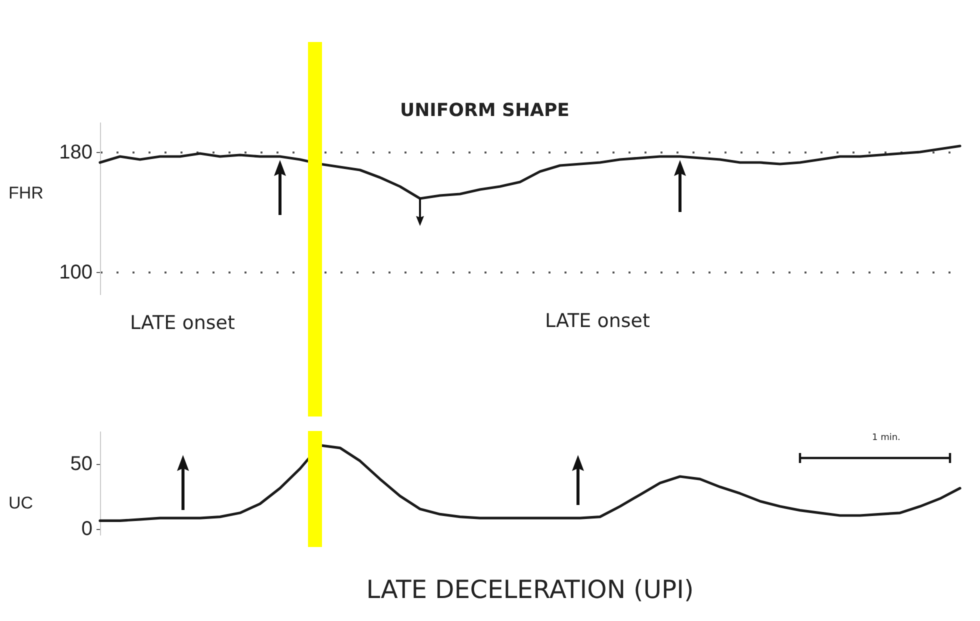 Image resolution: width=980 pixels, height=621 pixels. What do you see at coordinates (86, 529) in the screenshot?
I see `y-tick-label: 0` at bounding box center [86, 529].